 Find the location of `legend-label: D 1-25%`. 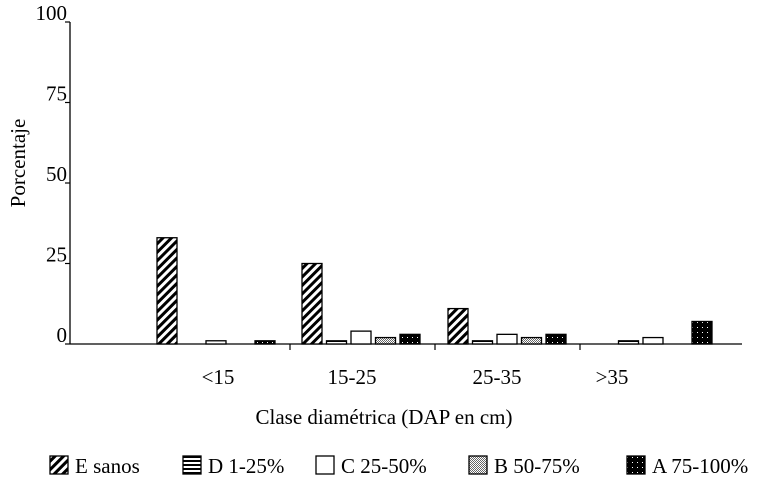

legend-label: D 1-25% is located at coordinates (246, 466).